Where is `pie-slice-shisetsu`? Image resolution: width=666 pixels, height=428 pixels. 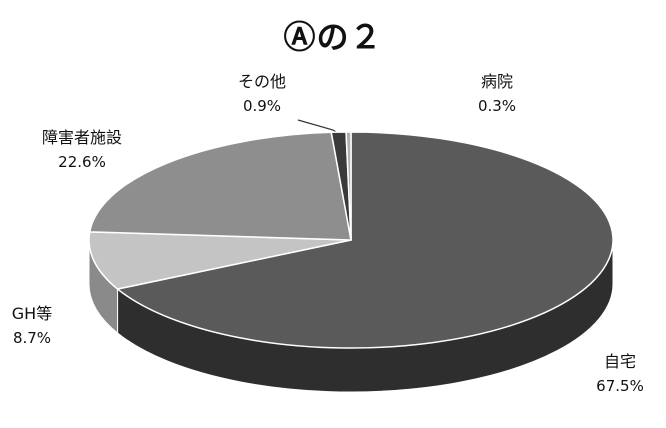 pie-slice-shisetsu is located at coordinates (220, 186).